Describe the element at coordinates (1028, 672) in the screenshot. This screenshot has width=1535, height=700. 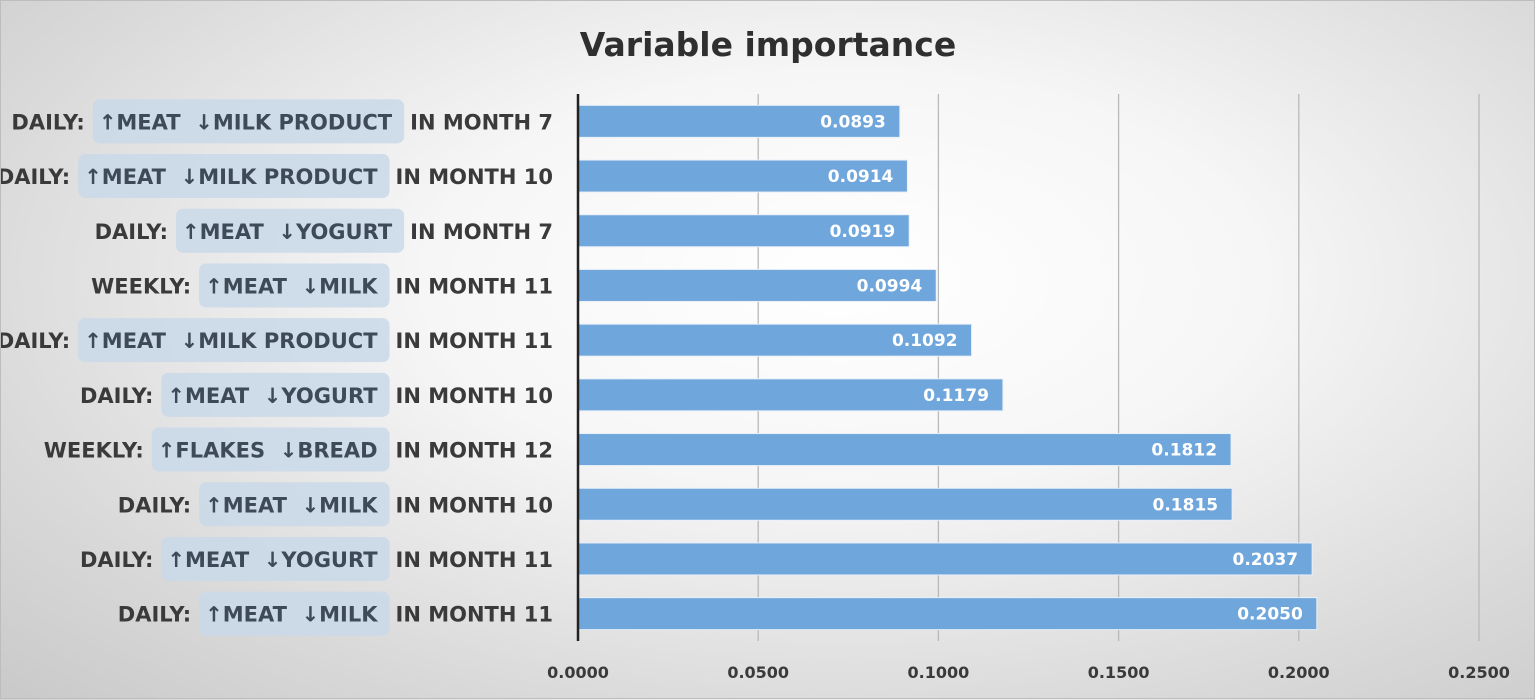
I see `x-axis-ticks: 0.0000 0.0500 0.1000 0.1500 0.2000 0.2500` at that location.